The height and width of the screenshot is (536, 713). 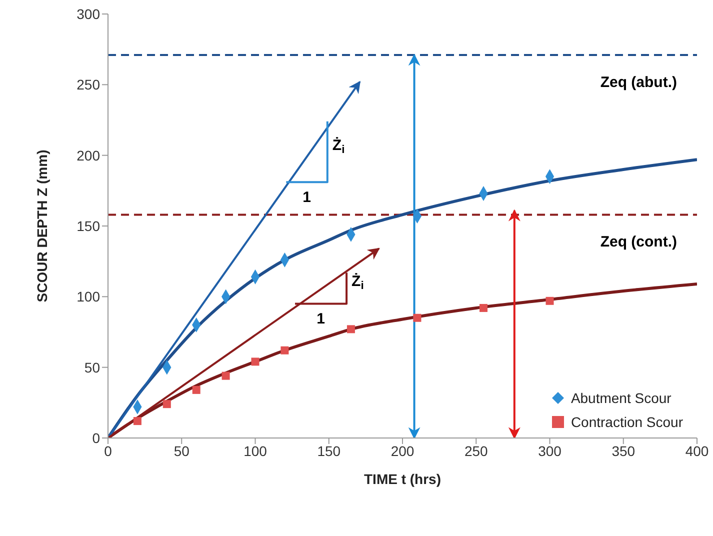 I want to click on x-tick-label: 200, so click(x=402, y=450).